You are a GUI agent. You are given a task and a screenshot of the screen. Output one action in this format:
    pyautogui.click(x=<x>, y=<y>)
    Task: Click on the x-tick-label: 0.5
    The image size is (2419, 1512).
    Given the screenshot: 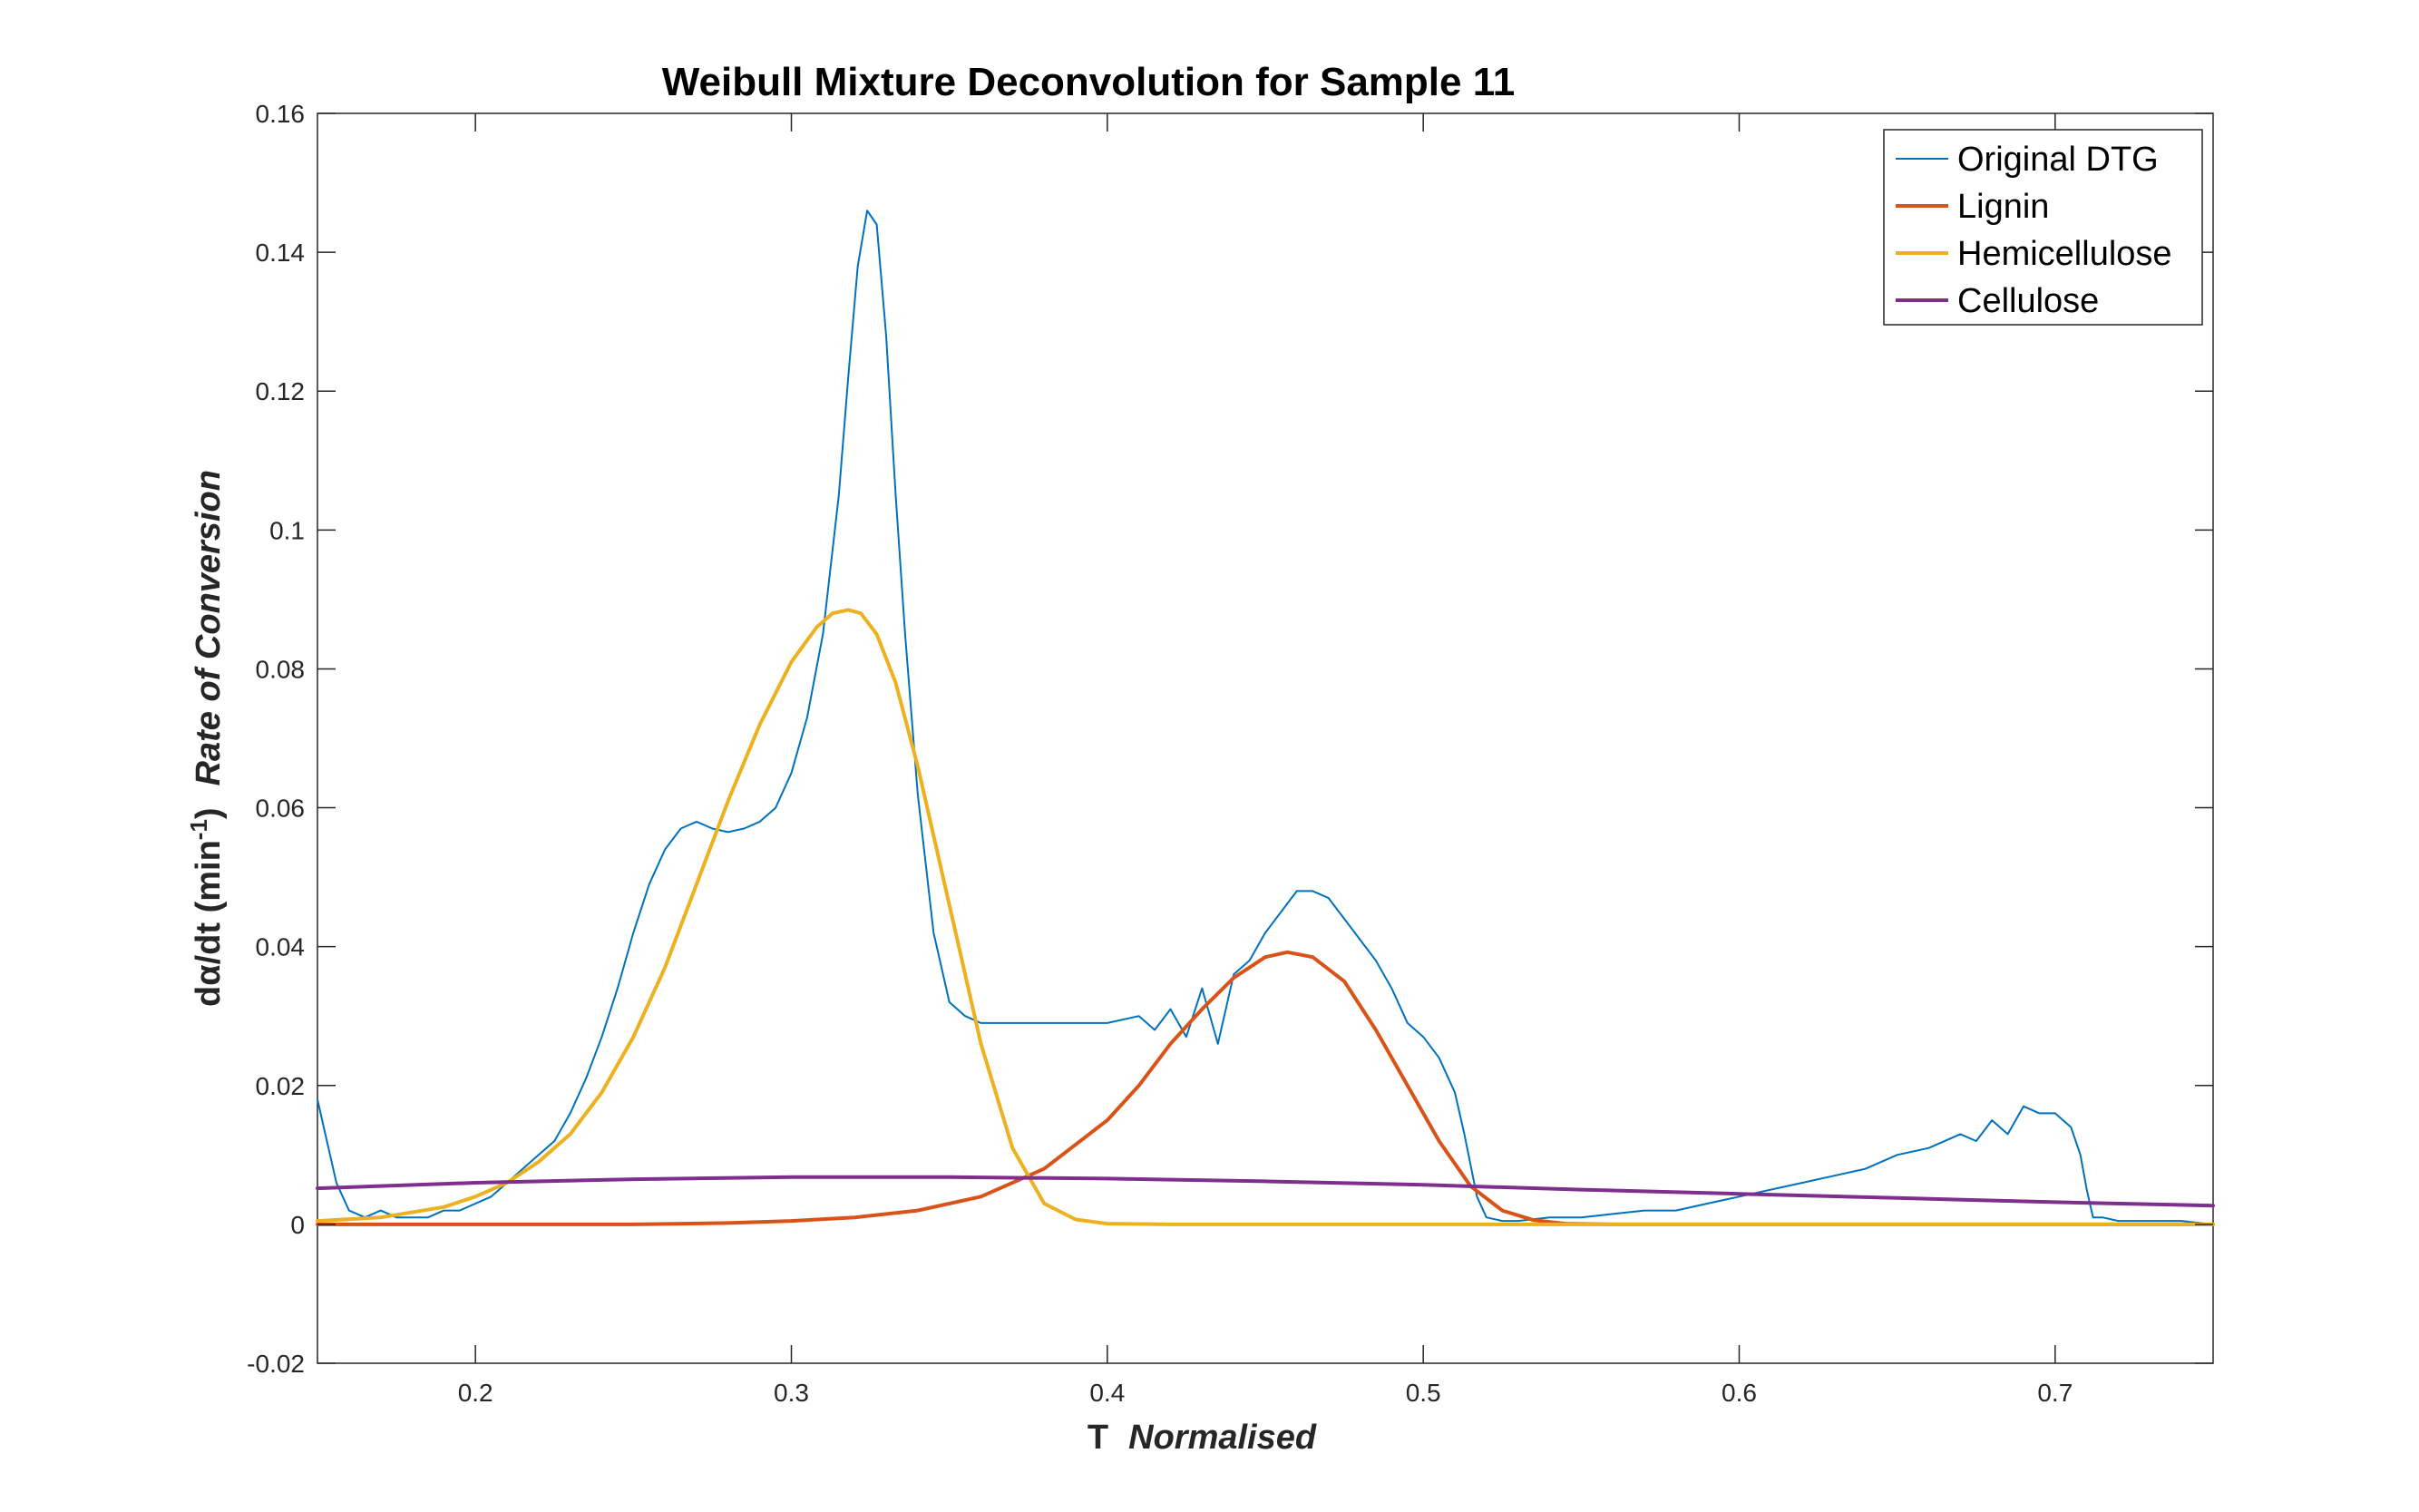 What is the action you would take?
    pyautogui.click(x=1424, y=1393)
    